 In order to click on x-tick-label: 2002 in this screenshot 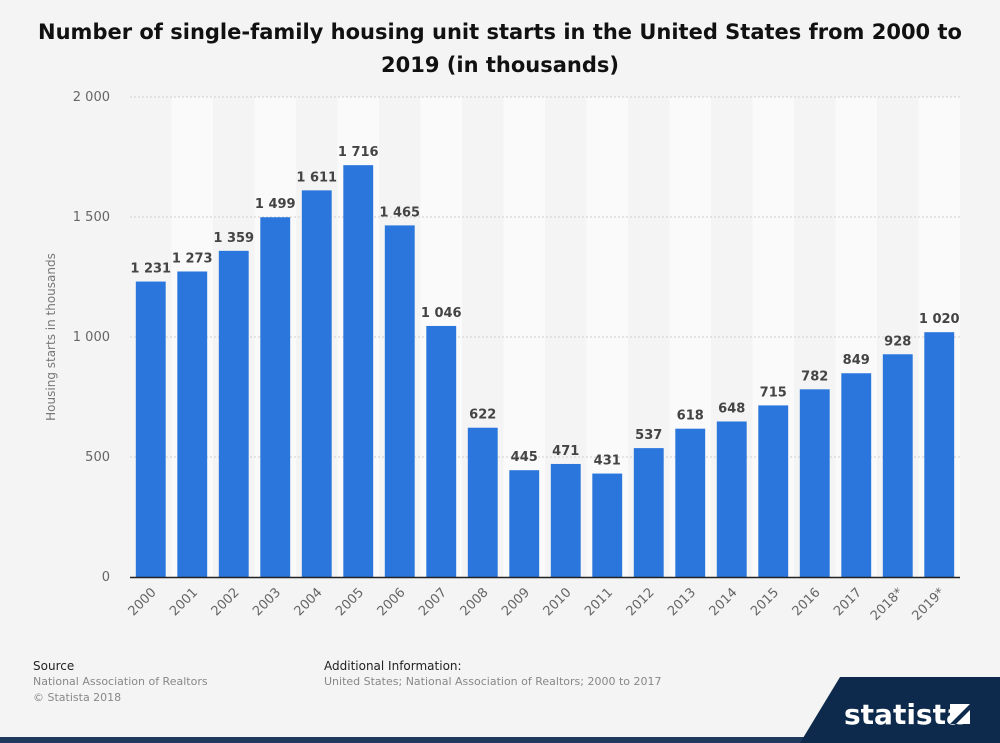, I will do `click(226, 602)`.